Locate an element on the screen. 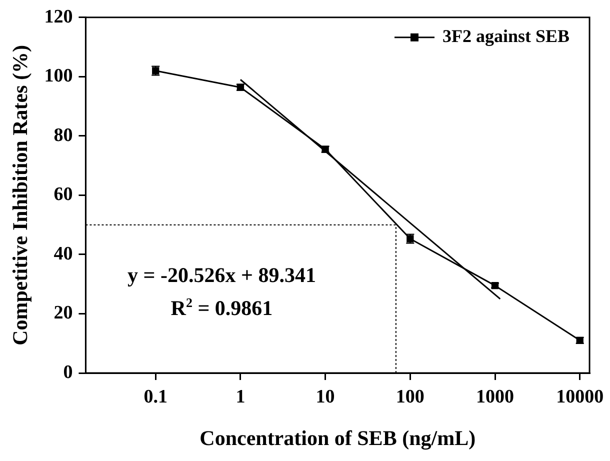  annotation: y = -20.526x + 89.341 is located at coordinates (222, 275).